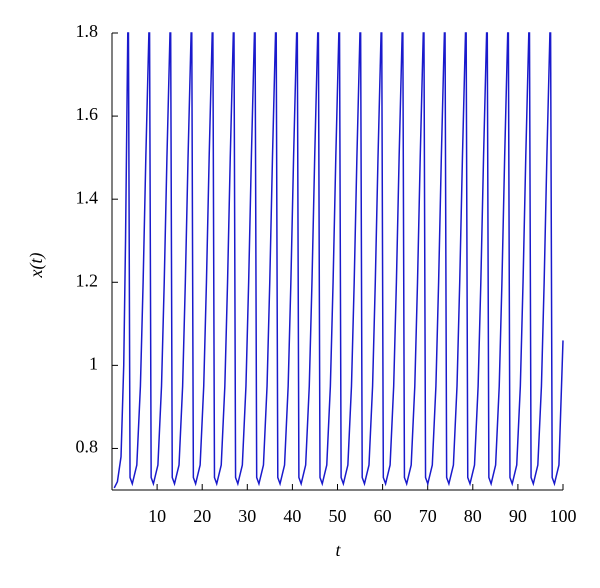 This screenshot has height=588, width=600. I want to click on x-tick-label: 80, so click(473, 516).